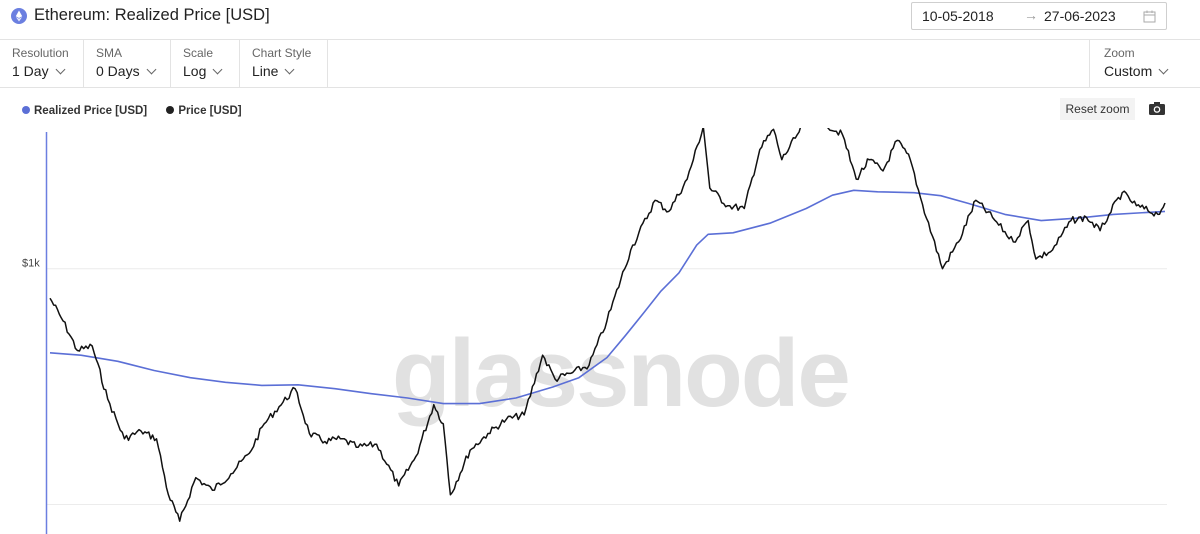  What do you see at coordinates (620, 373) in the screenshot?
I see `glassnode-watermark: glassnode` at bounding box center [620, 373].